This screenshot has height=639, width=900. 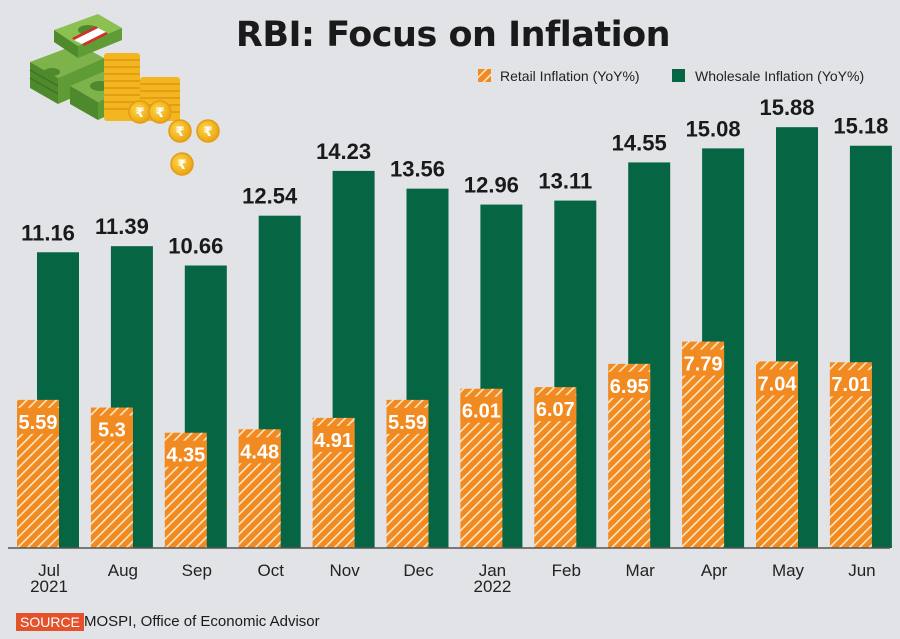 I want to click on legend-swatch-retail, so click(x=484, y=75).